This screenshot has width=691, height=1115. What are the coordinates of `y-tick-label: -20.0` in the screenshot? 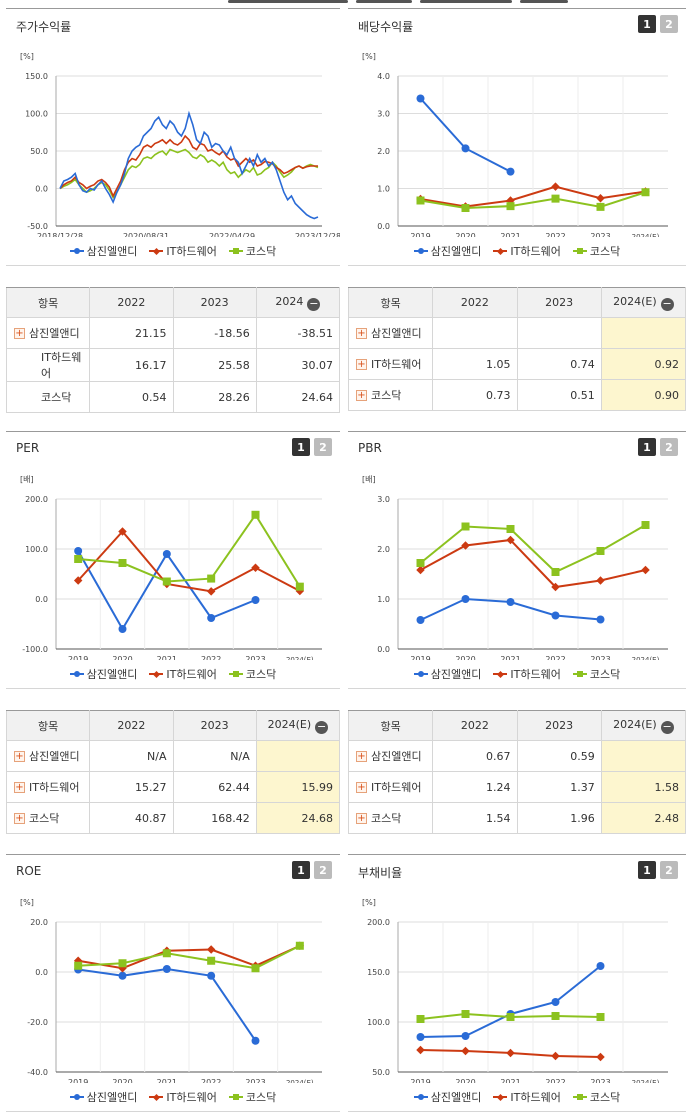 It's located at (37, 1022).